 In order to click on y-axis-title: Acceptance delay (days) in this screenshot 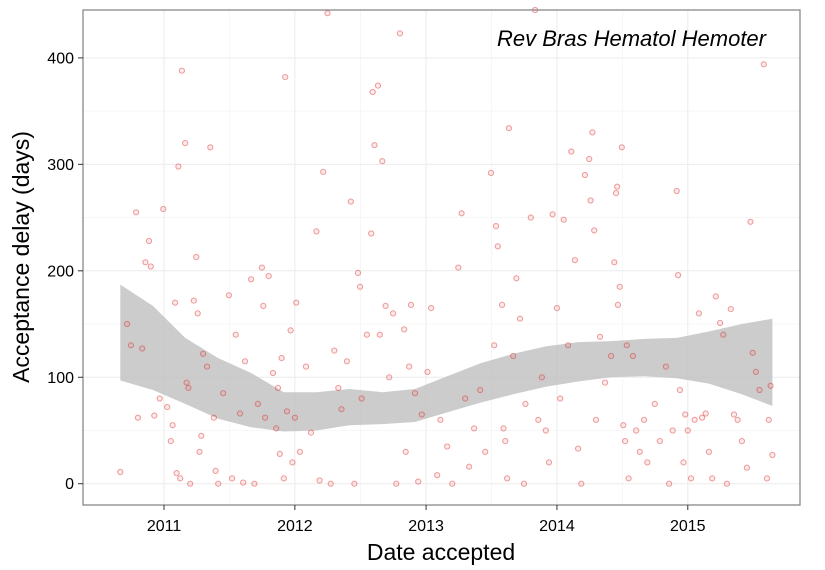, I will do `click(21, 257)`.